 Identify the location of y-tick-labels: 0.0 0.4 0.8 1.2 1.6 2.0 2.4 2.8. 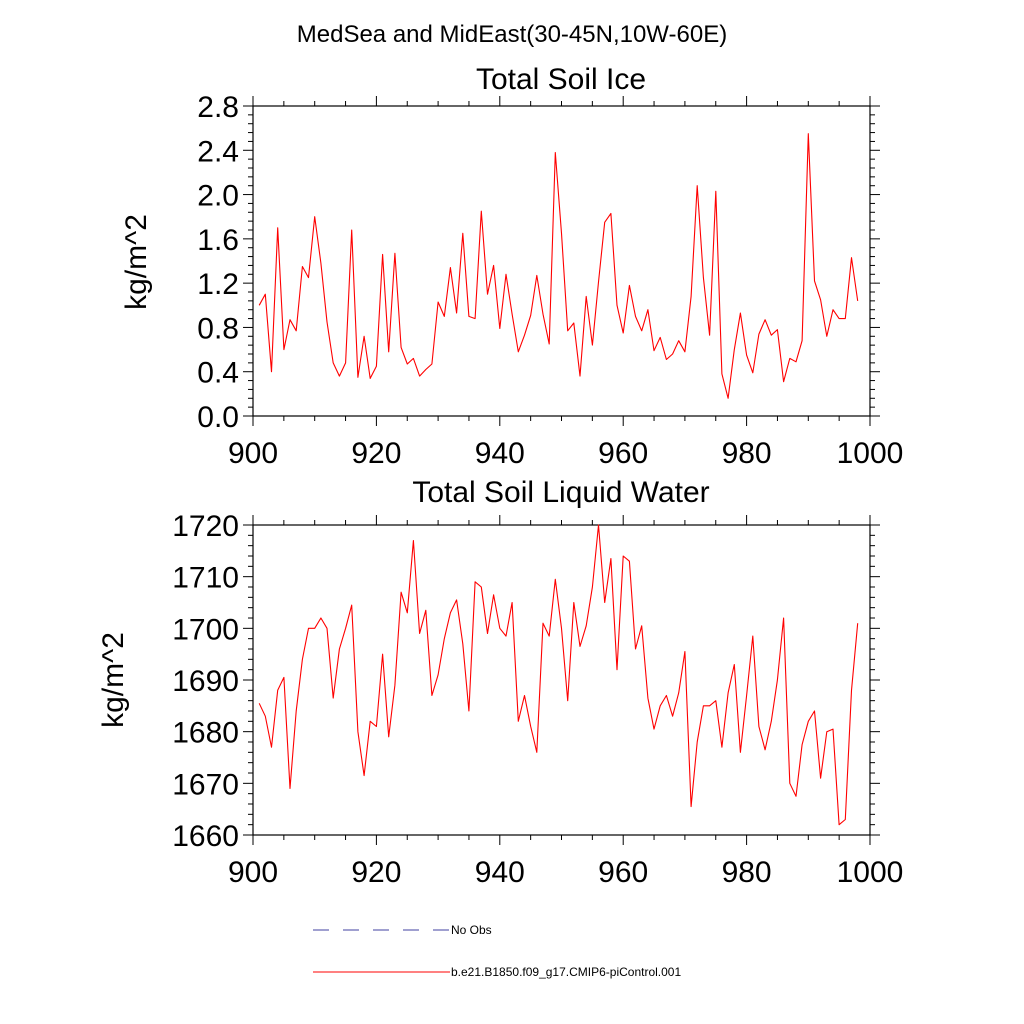
(218, 262).